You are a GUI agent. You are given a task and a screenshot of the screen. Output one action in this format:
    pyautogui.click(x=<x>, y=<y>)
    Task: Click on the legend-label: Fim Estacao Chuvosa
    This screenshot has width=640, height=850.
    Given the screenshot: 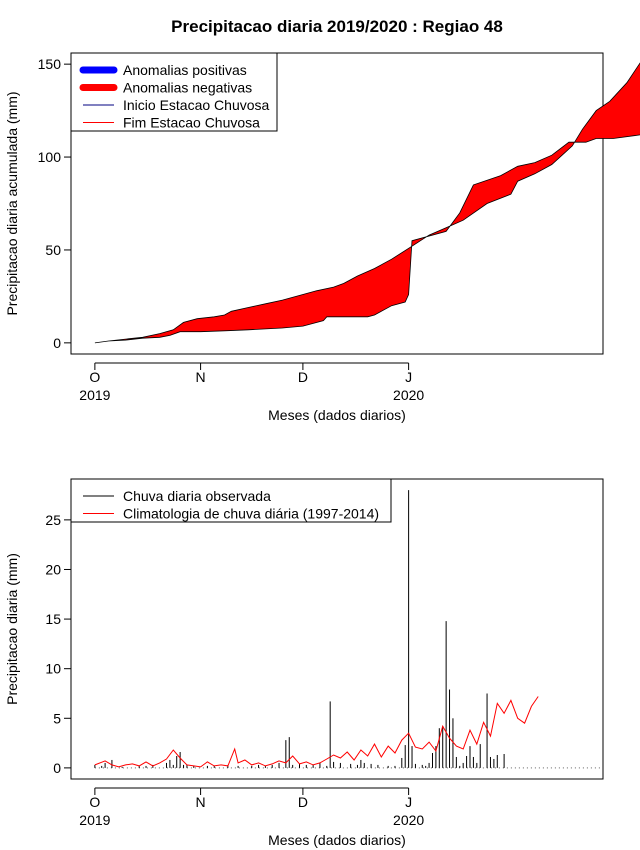 What is the action you would take?
    pyautogui.click(x=191, y=123)
    